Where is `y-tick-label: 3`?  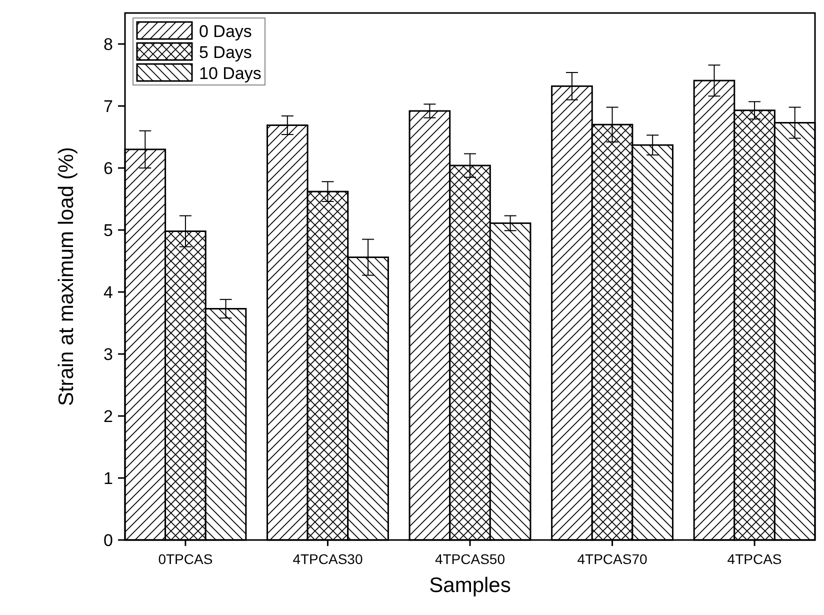 y-tick-label: 3 is located at coordinates (108, 354).